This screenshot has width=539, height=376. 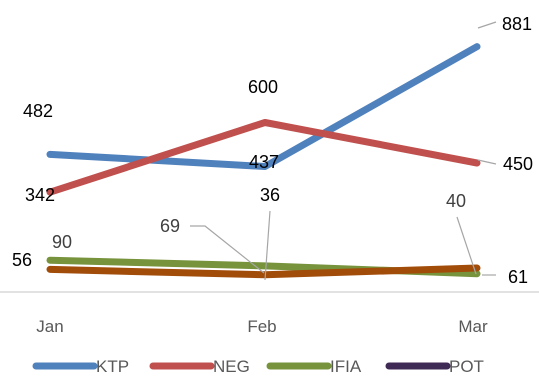 What do you see at coordinates (199, 366) in the screenshot?
I see `legend-item-neg: NEG` at bounding box center [199, 366].